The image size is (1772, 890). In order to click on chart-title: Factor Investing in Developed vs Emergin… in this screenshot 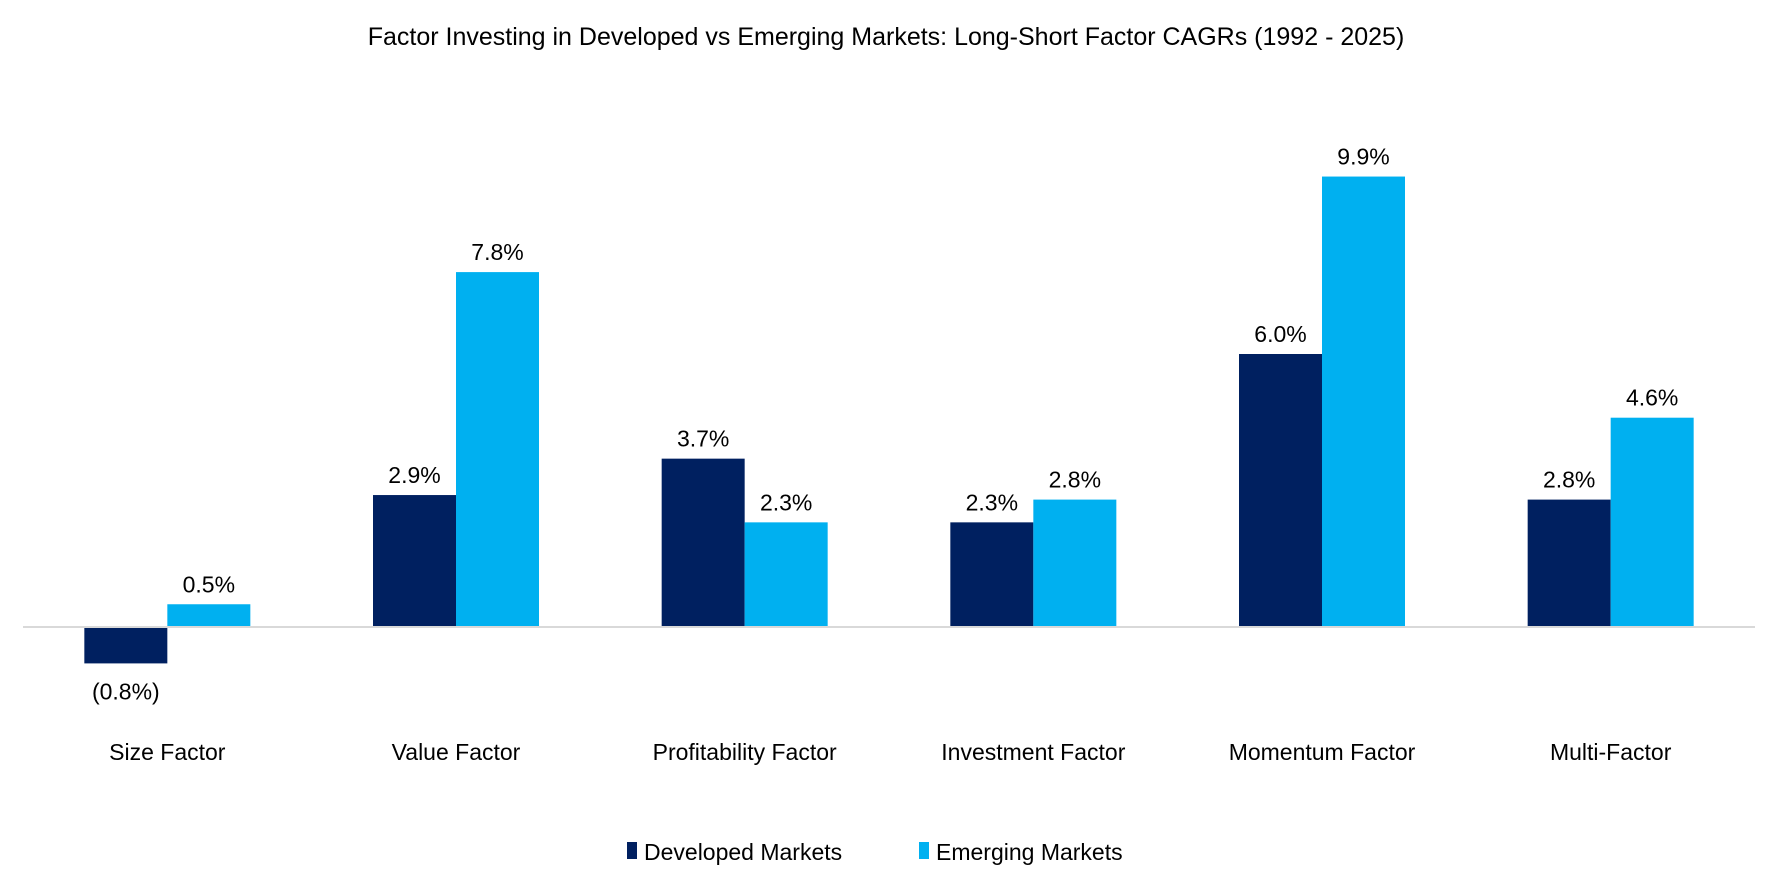, I will do `click(886, 37)`.